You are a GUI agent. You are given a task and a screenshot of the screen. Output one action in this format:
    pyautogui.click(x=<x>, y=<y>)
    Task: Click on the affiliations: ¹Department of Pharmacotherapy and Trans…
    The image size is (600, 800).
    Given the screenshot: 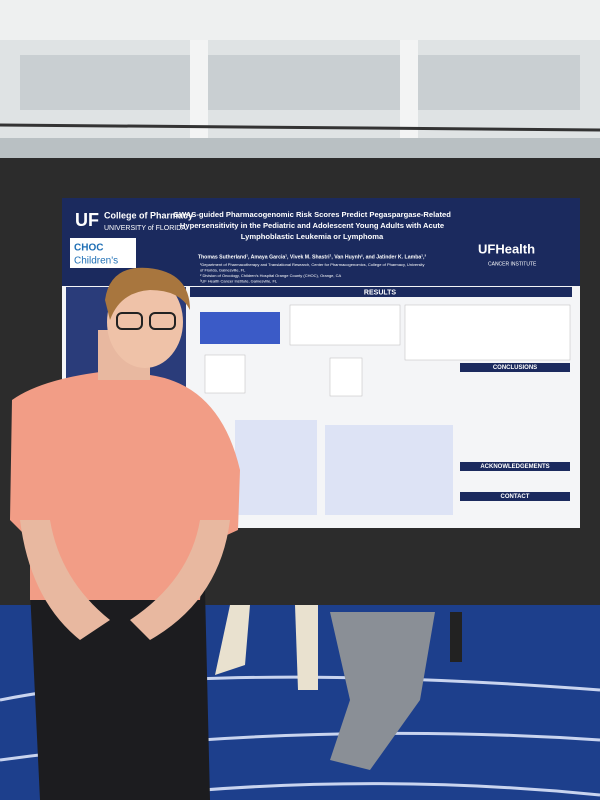 What is the action you would take?
    pyautogui.click(x=312, y=273)
    